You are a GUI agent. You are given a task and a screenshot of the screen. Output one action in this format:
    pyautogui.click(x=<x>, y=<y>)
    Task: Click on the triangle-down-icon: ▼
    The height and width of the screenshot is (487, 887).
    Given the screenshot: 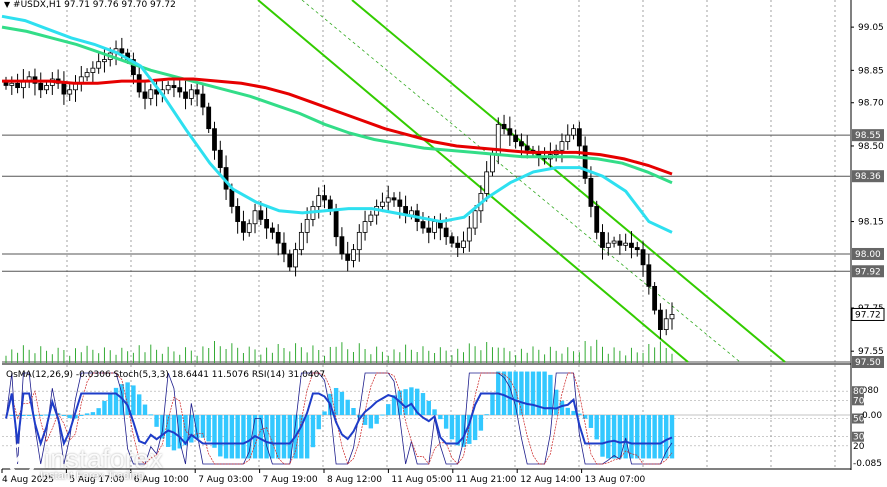 What is the action you would take?
    pyautogui.click(x=7, y=4)
    